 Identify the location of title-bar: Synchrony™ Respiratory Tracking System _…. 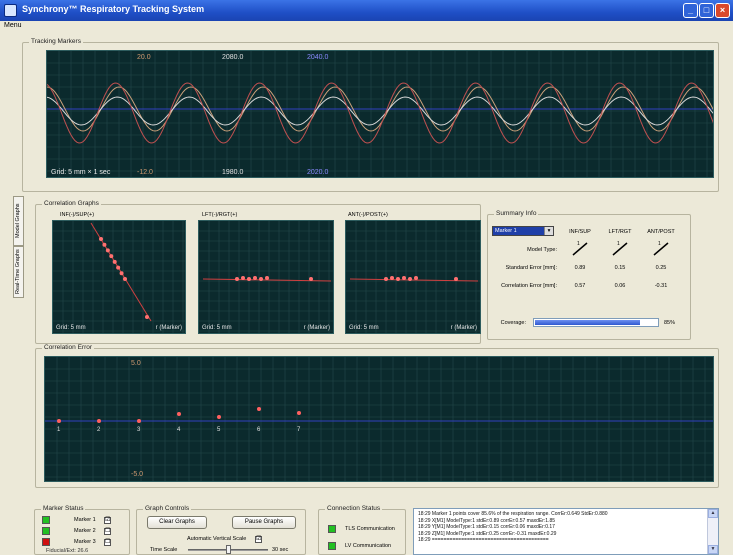
(366, 10).